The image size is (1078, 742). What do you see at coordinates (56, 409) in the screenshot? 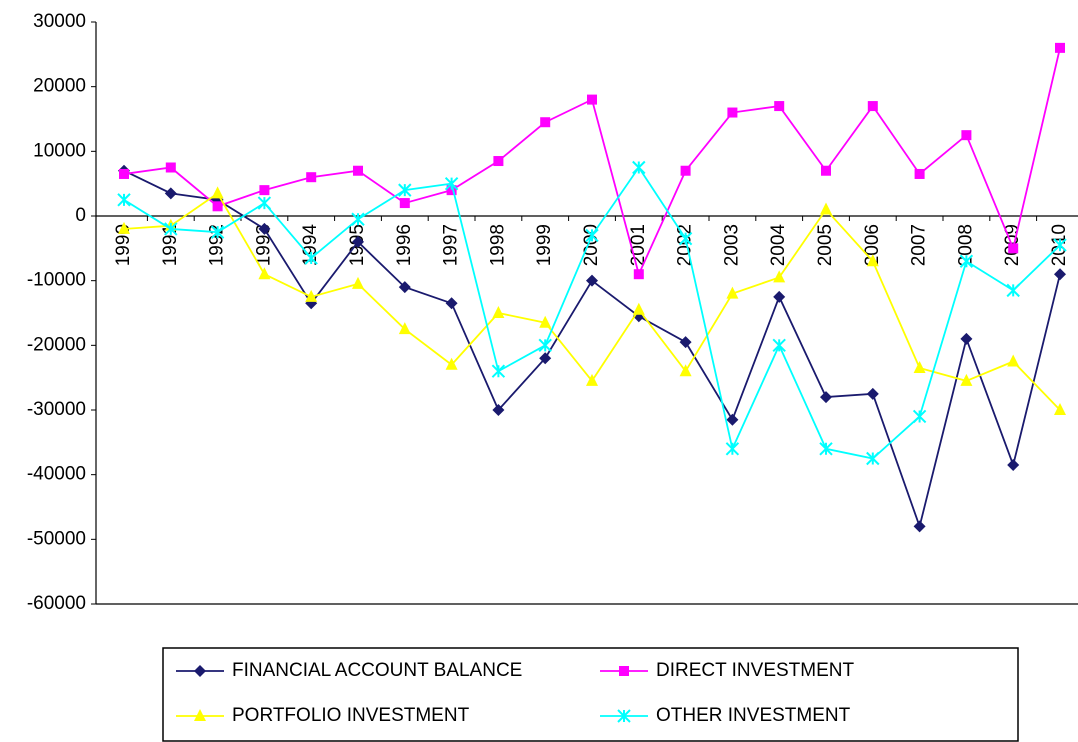
I see `y-tick-label: -30000` at bounding box center [56, 409].